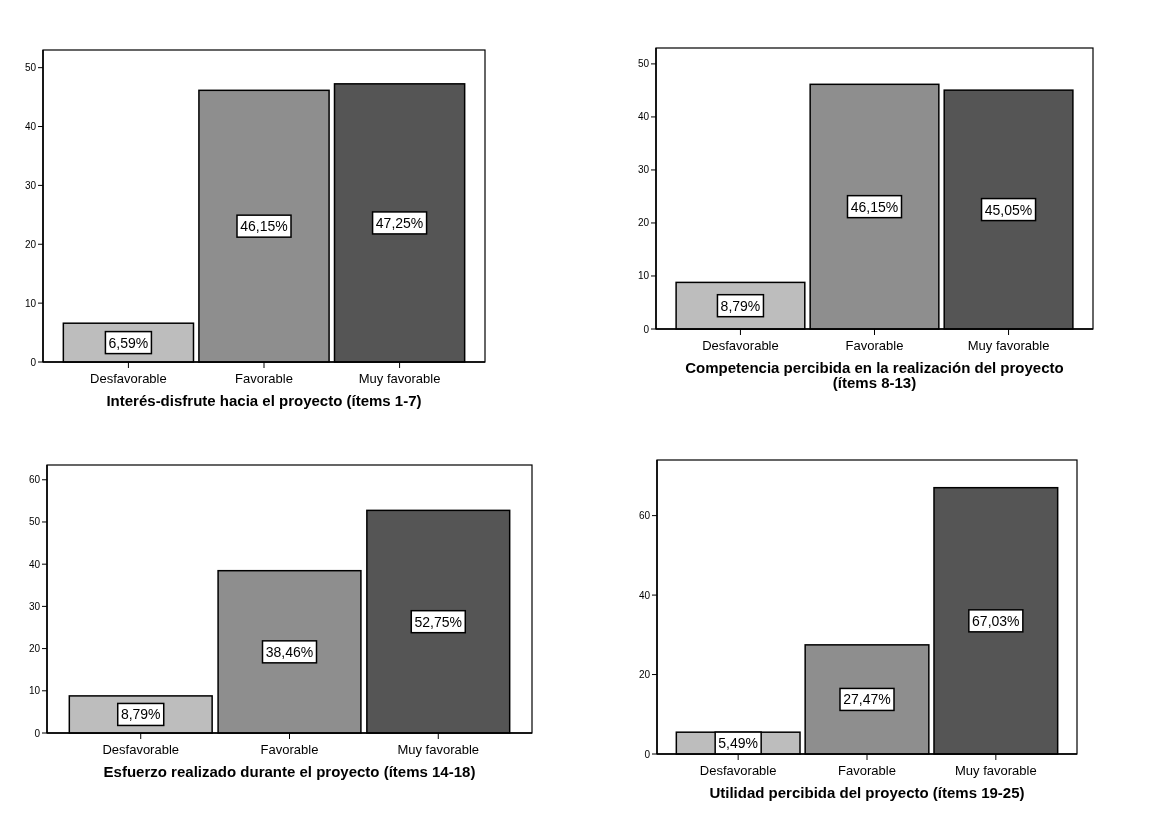  Describe the element at coordinates (867, 699) in the screenshot. I see `data-label: 27,47%` at that location.